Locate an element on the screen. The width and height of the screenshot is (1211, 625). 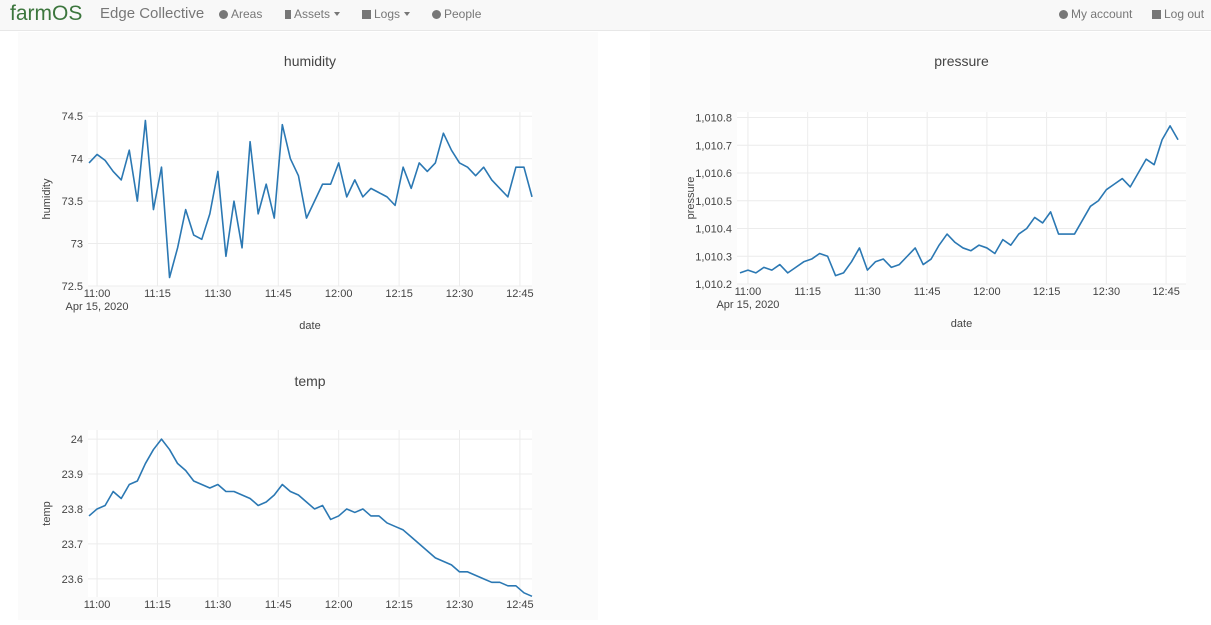
y-tick-label: 1,010.6 is located at coordinates (713, 174).